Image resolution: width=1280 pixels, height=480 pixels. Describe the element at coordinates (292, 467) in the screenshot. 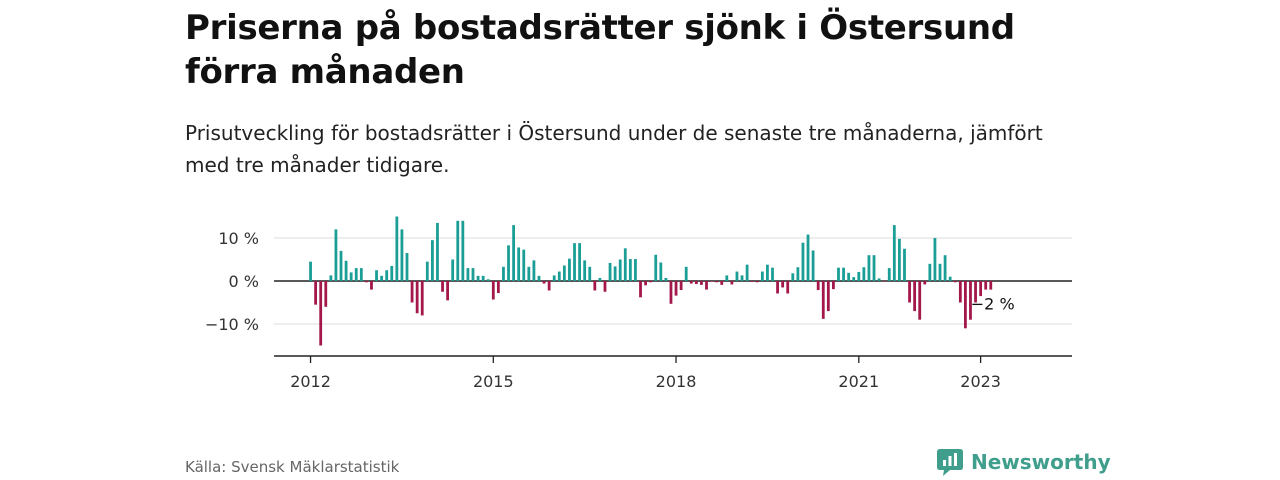

I see `source-note: Källa: Svensk Mäklarstatistik` at that location.